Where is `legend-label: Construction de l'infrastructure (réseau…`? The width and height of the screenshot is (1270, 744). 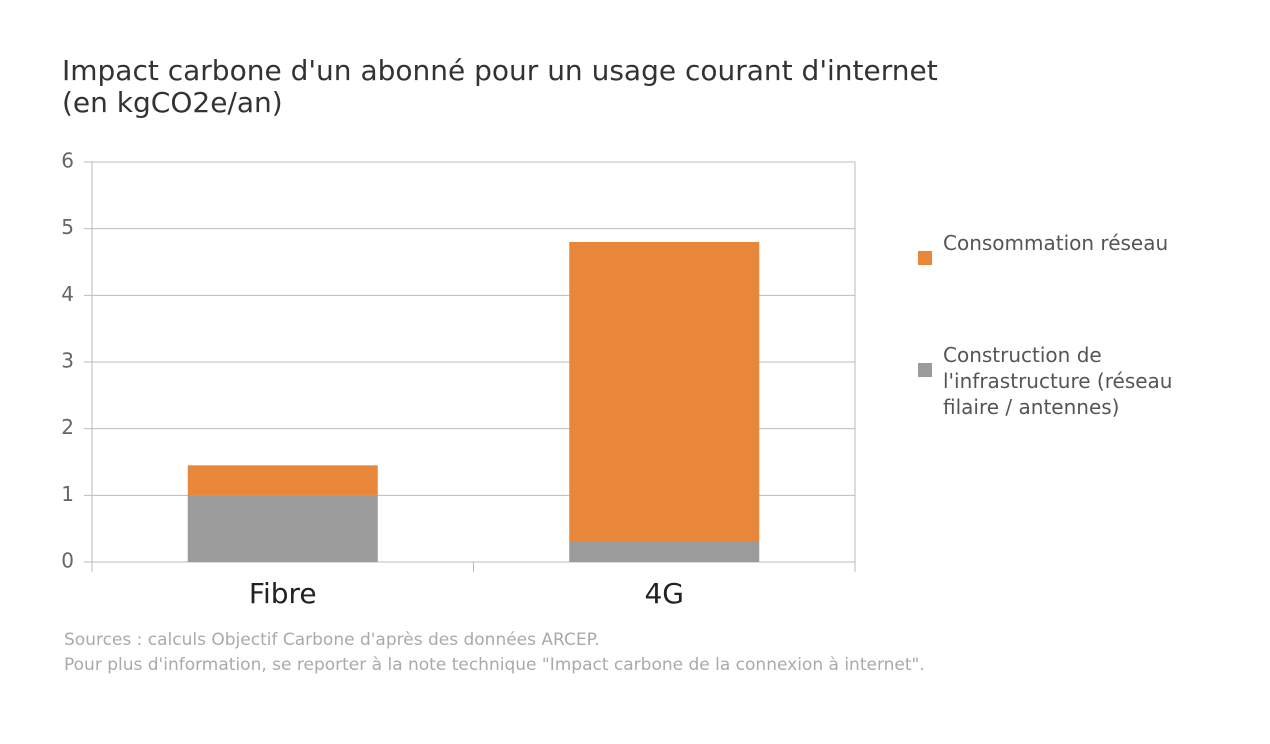
legend-label: Construction de l'infrastructure (réseau… is located at coordinates (1058, 381).